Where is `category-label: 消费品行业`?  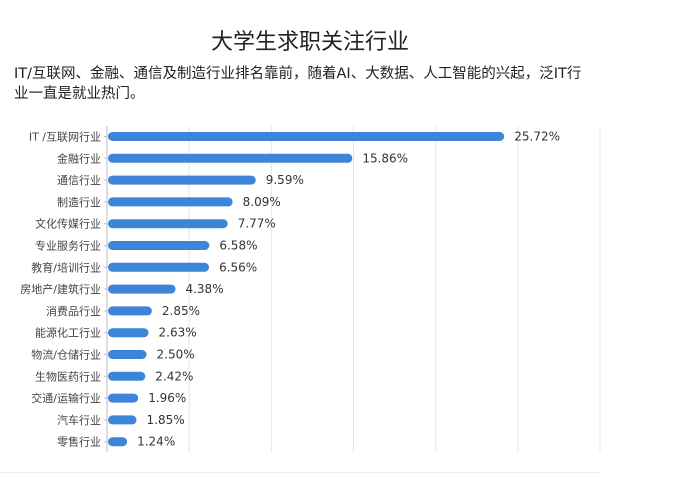 category-label: 消费品行业 is located at coordinates (73, 311).